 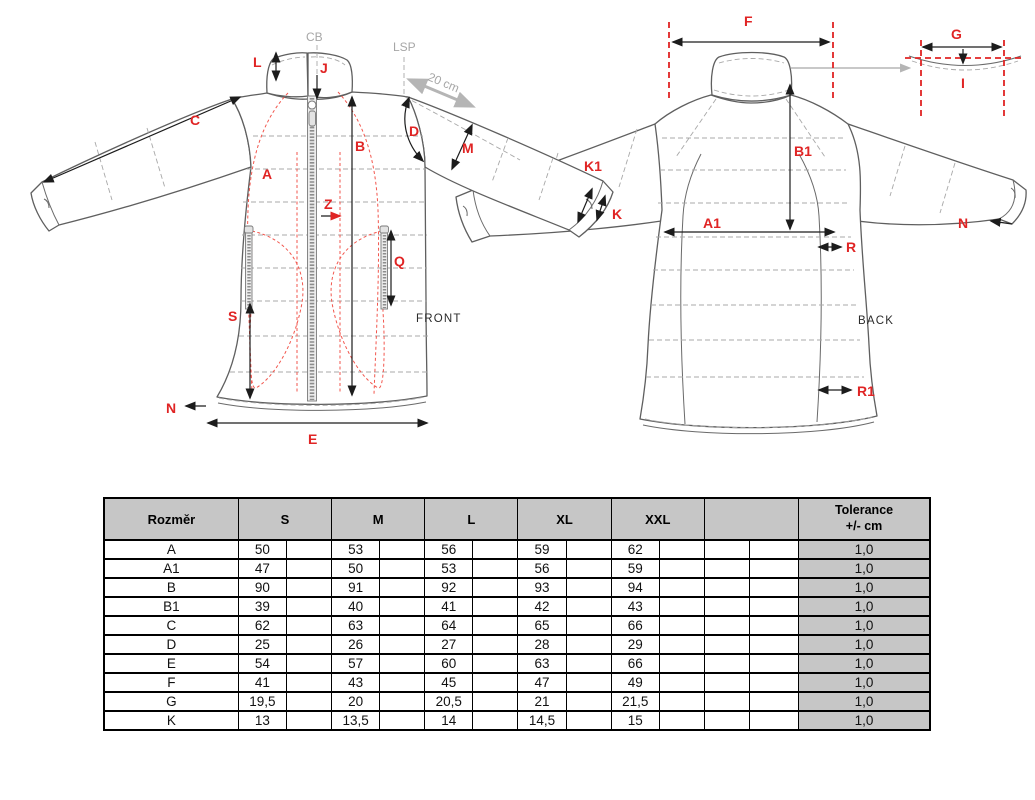 What do you see at coordinates (449, 568) in the screenshot?
I see `size-value-cell: 53` at bounding box center [449, 568].